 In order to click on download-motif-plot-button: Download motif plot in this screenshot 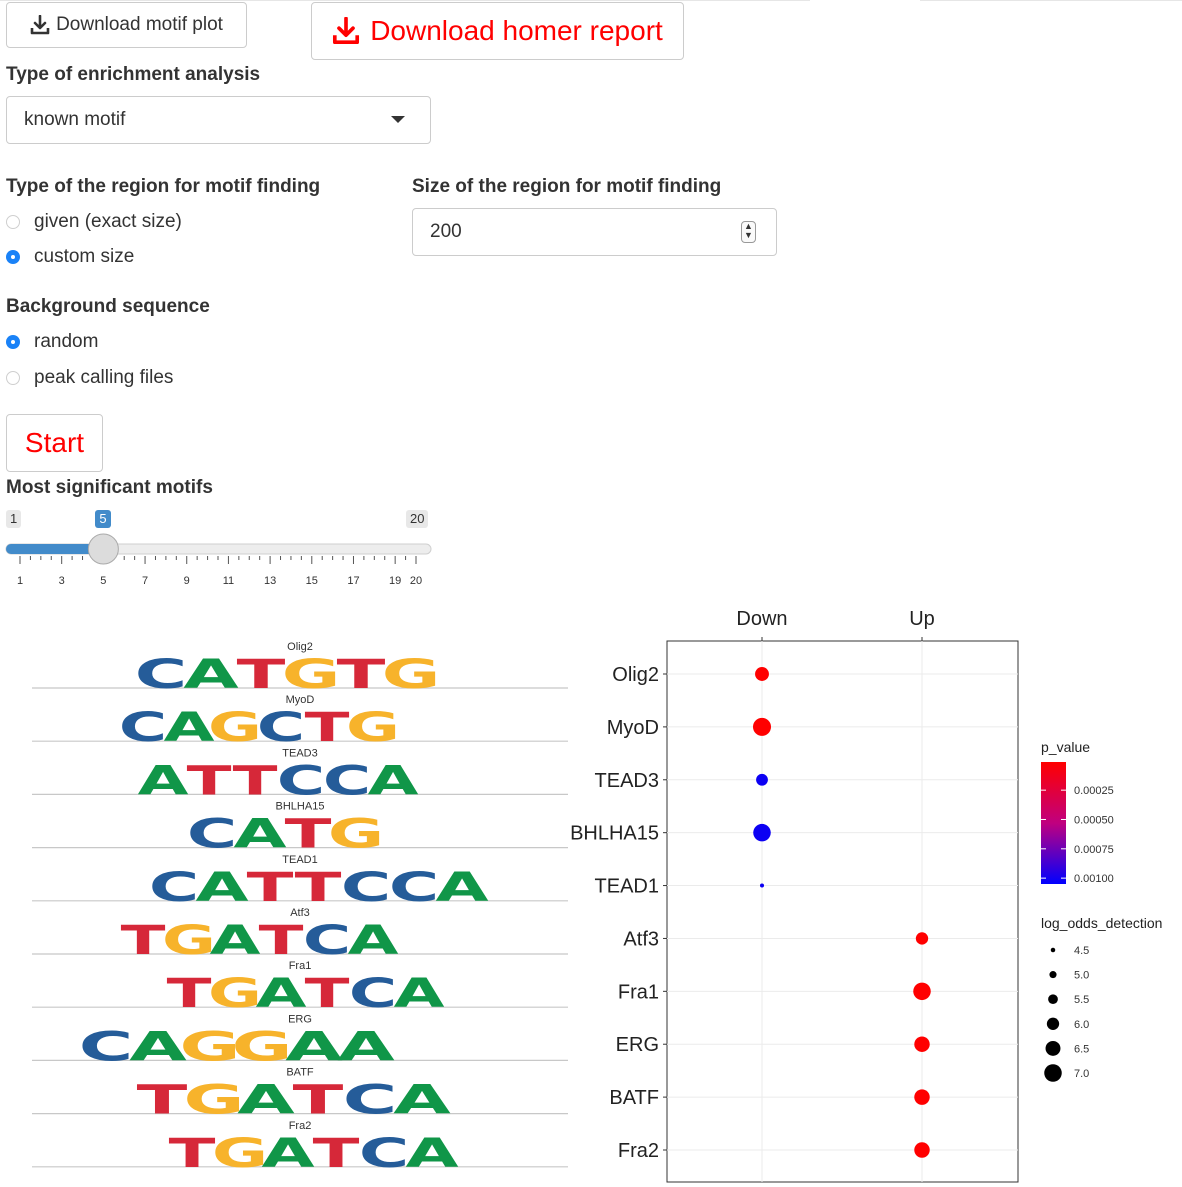, I will do `click(126, 25)`.